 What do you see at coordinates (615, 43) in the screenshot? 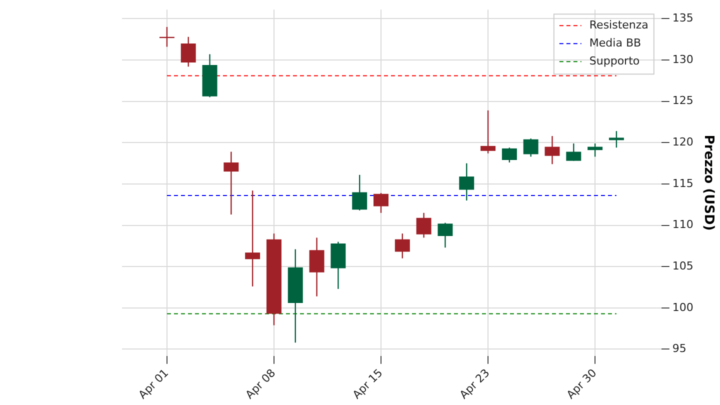
I see `legend-label: Media BB` at bounding box center [615, 43].